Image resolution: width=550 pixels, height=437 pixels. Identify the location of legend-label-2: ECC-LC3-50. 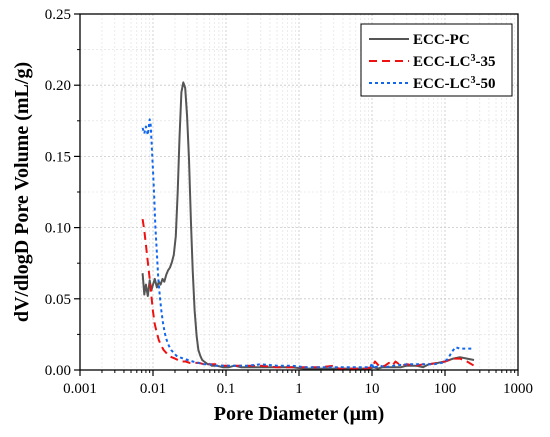
(454, 84).